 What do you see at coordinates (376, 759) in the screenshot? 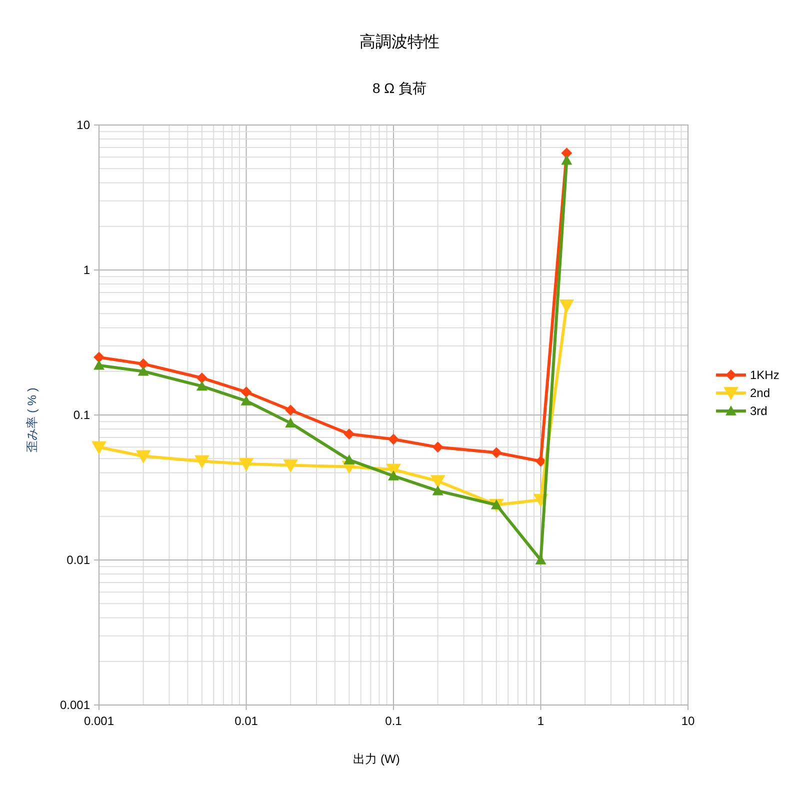
I see `x-axis-title: 出力 (W)` at bounding box center [376, 759].